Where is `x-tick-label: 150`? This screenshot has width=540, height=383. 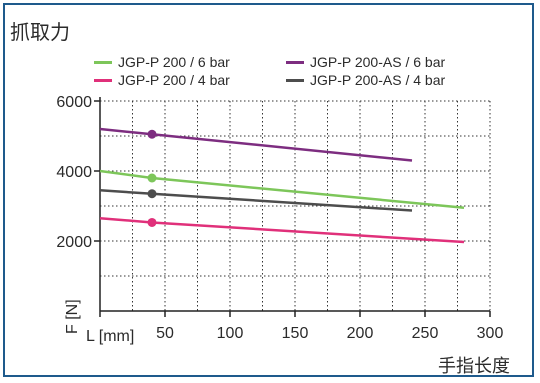 x-tick-label: 150 is located at coordinates (295, 333).